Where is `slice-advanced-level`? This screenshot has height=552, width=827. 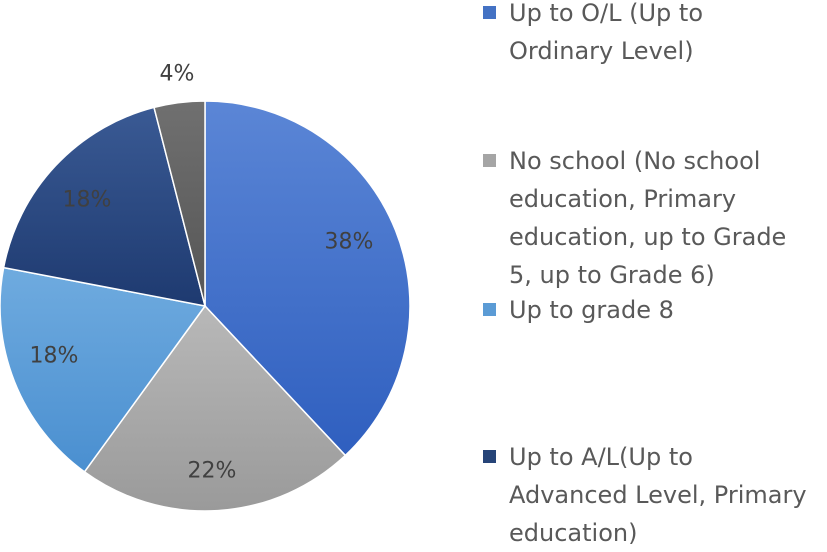
slice-advanced-level is located at coordinates (104, 206).